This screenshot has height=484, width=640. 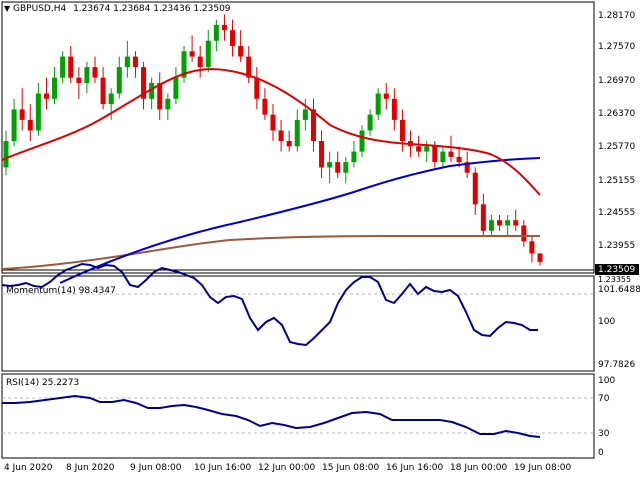 I want to click on time-tick: 18 Jun 00:00, so click(x=479, y=468).